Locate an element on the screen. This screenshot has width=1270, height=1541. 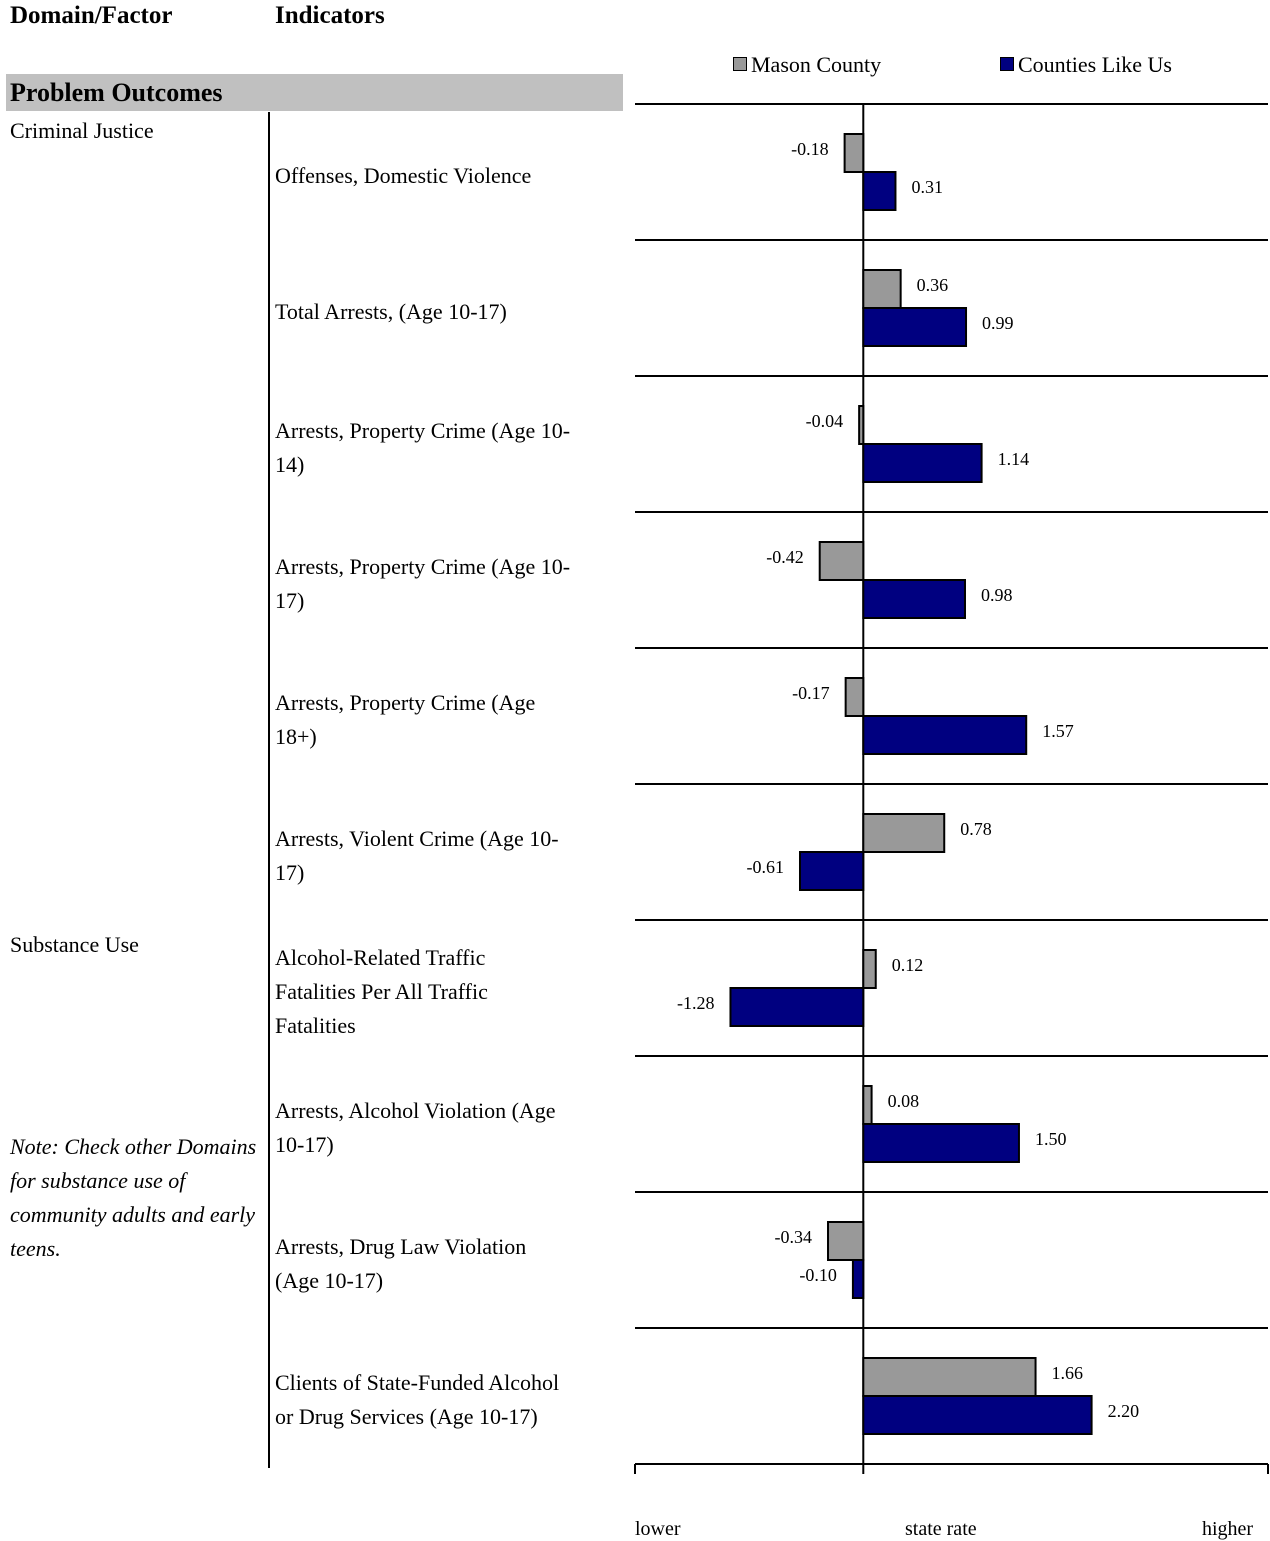
value-label-mason-county: 0.12 is located at coordinates (908, 965).